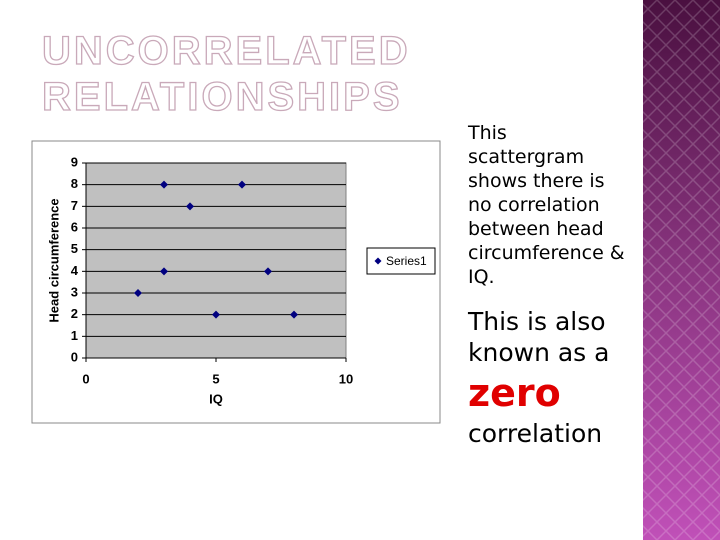 This screenshot has width=720, height=540. I want to click on y-tick-label: 1, so click(74, 335).